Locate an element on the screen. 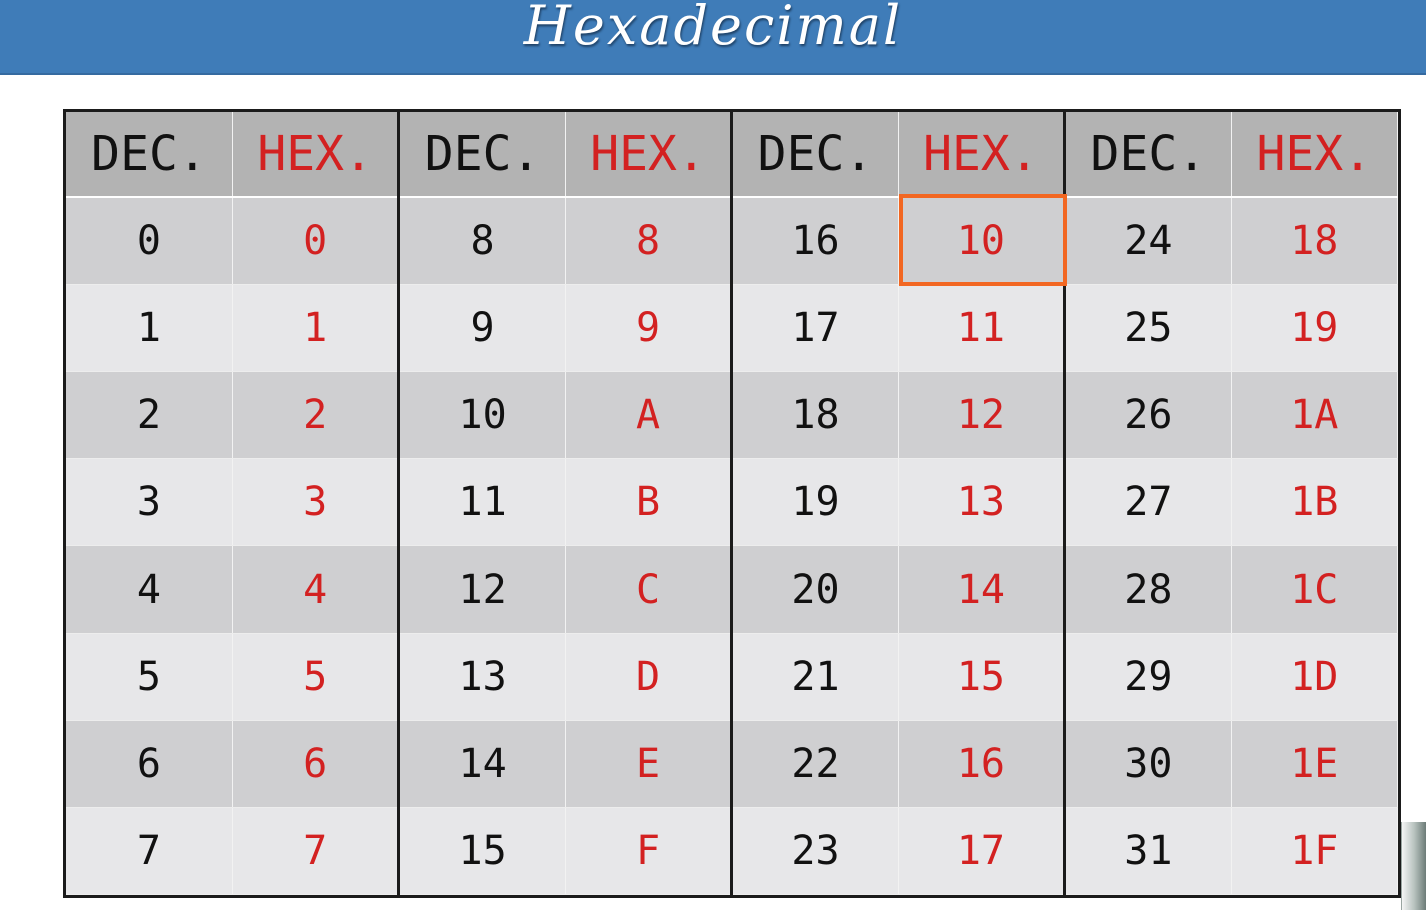 This screenshot has width=1426, height=910. table-header-row: DEC. HEX. DEC. HEX. DEC. HEX. DEC. HEX. is located at coordinates (732, 155).